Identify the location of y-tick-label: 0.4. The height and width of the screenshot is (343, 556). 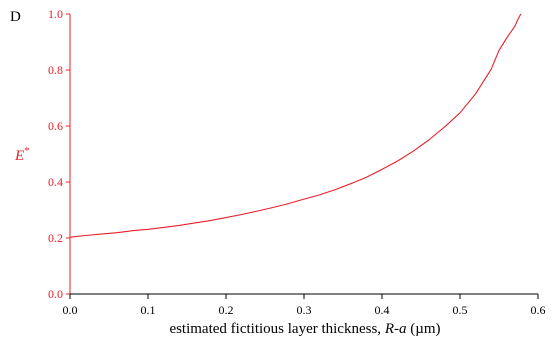
(55, 182).